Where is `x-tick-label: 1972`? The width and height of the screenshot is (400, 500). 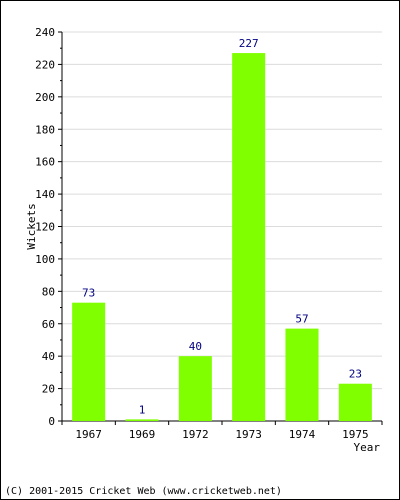
x-tick-label: 1972 is located at coordinates (195, 434).